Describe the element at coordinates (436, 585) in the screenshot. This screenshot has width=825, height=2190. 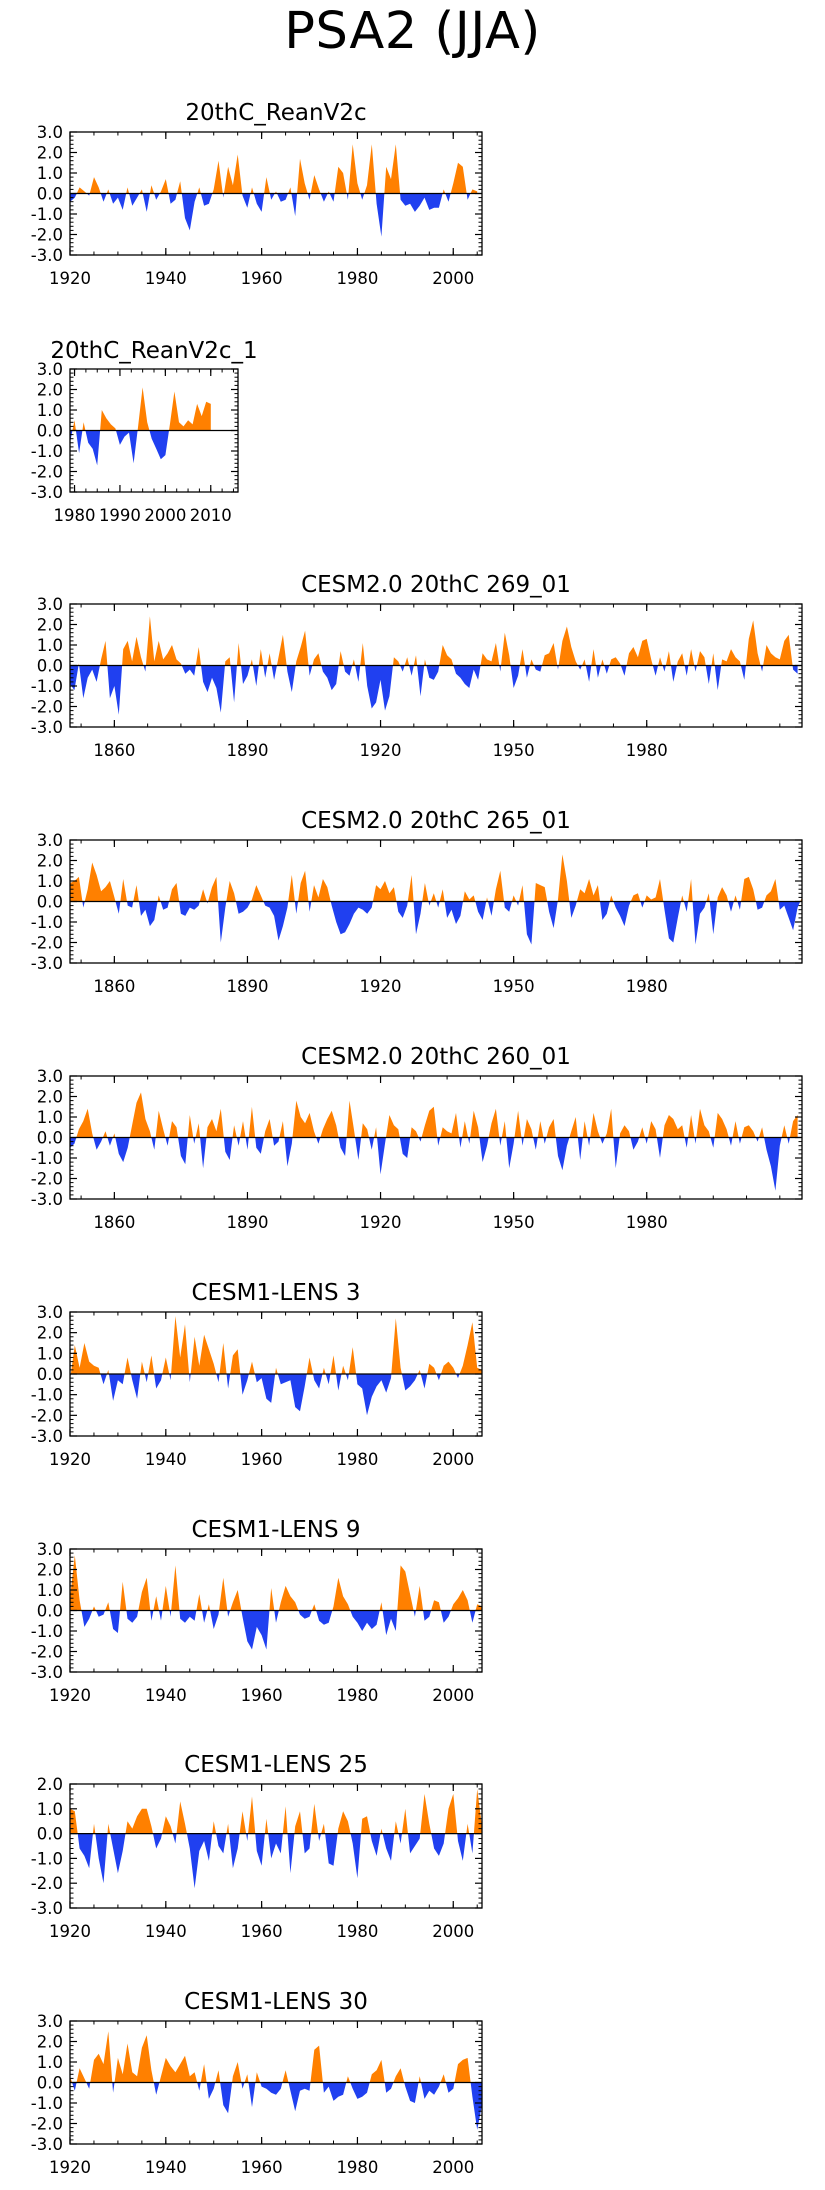
I see `panel-title: CESM2.0 20thC 269_01` at that location.